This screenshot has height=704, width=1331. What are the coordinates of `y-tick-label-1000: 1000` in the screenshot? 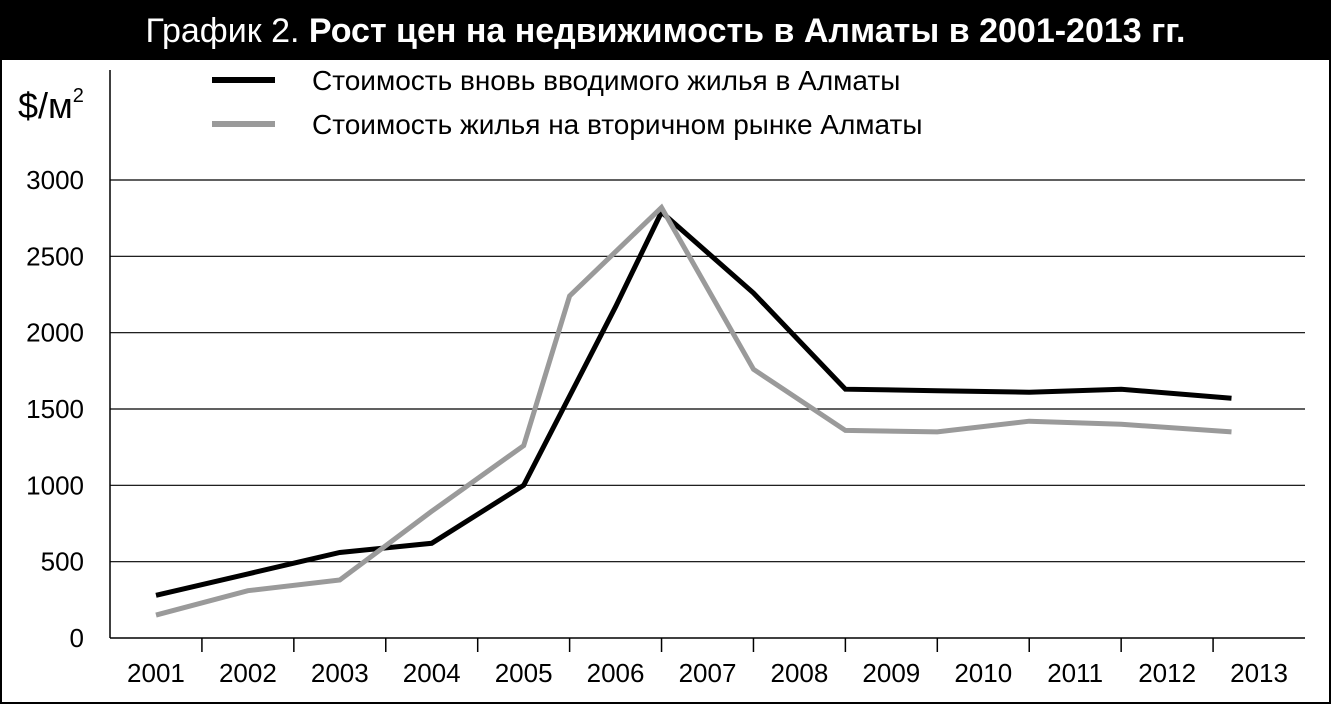 It's located at (55, 485).